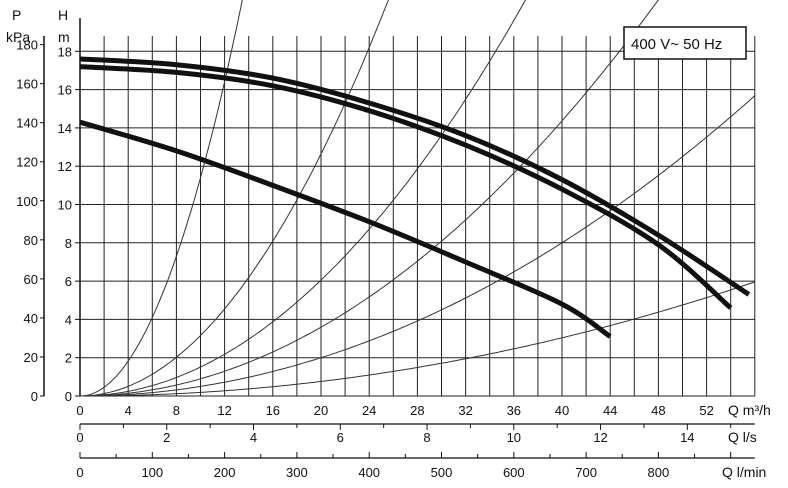 This screenshot has width=788, height=488. I want to click on q-lmin-tick-label: 500, so click(442, 472).